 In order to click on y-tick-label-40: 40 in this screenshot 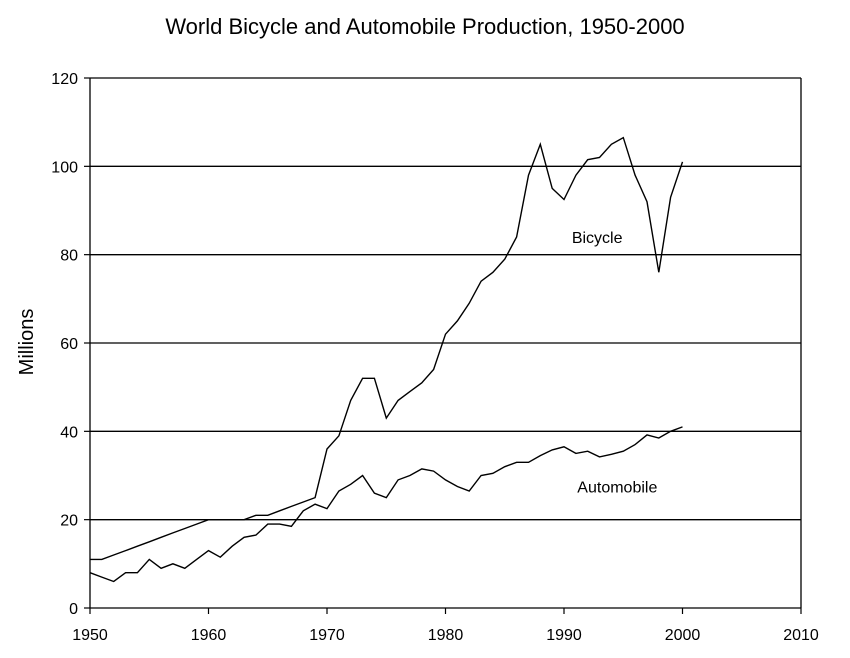, I will do `click(69, 432)`.